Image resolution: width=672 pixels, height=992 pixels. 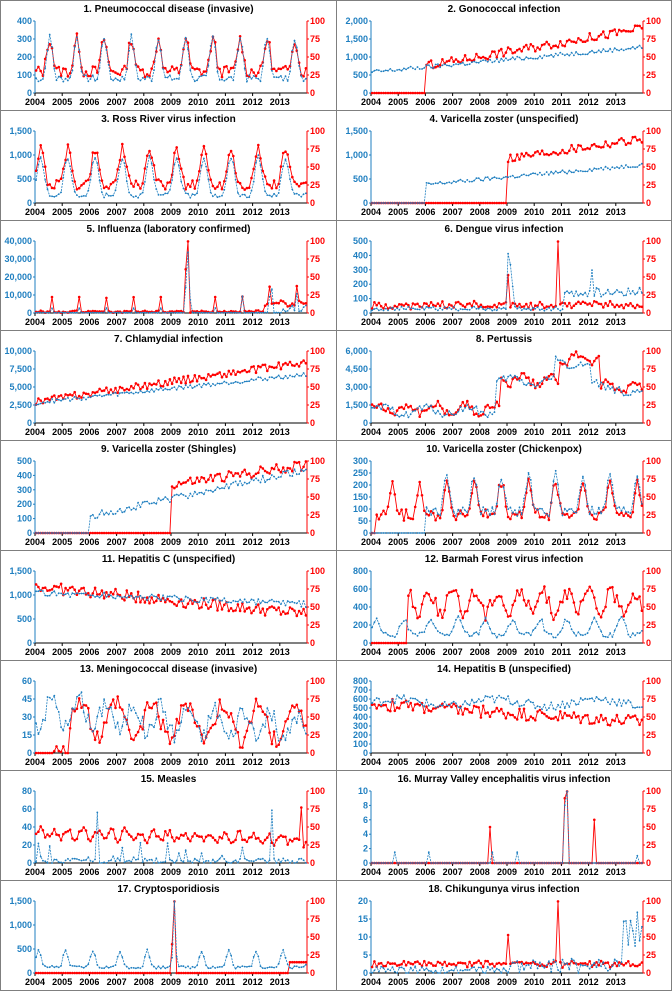 I want to click on x-tick-label: 2012, so click(x=253, y=542).